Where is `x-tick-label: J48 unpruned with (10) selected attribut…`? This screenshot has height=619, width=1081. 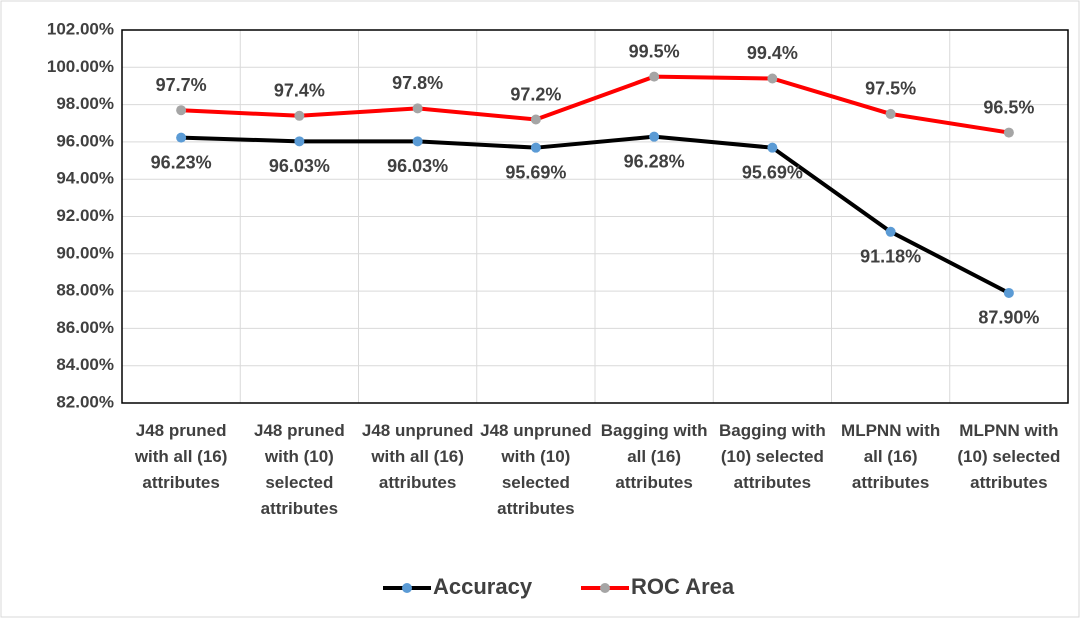
x-tick-label: J48 unpruned with (10) selected attribut… is located at coordinates (536, 469).